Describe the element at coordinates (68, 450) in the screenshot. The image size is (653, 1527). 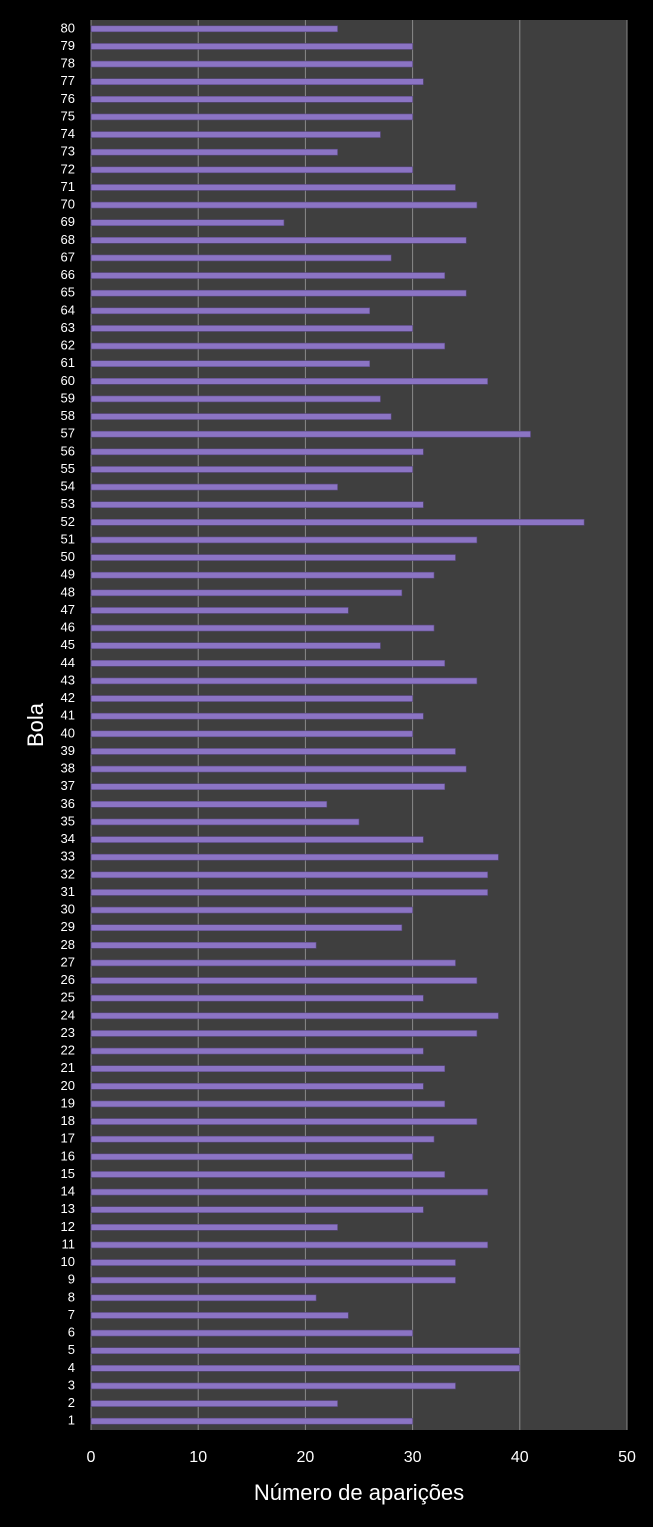
I see `y-tick-label: 56` at that location.